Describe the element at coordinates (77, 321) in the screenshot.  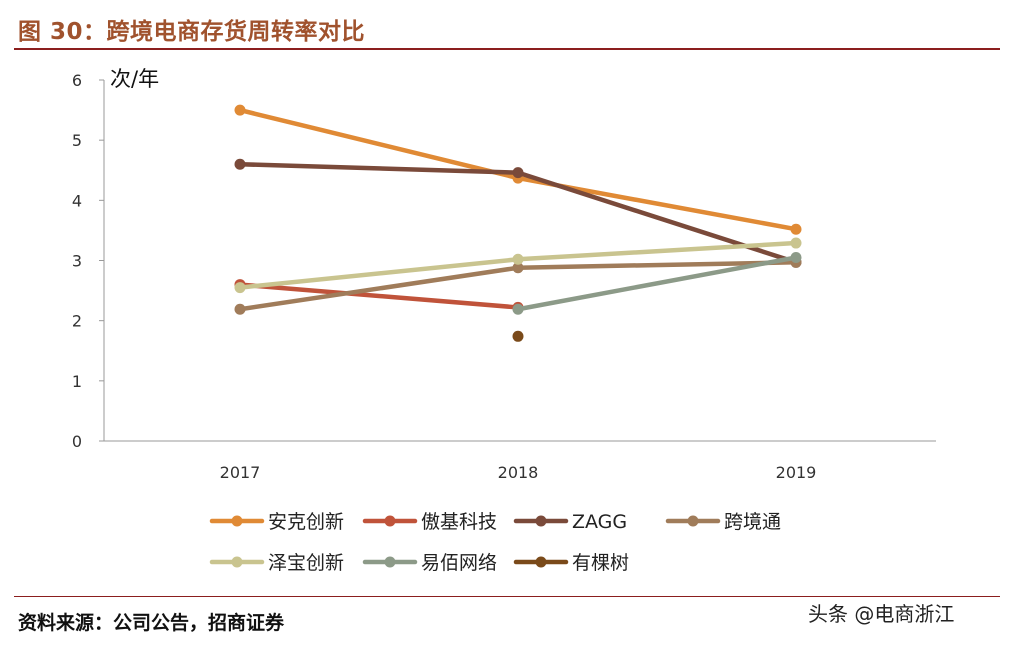
I see `y-tick-label: 2` at that location.